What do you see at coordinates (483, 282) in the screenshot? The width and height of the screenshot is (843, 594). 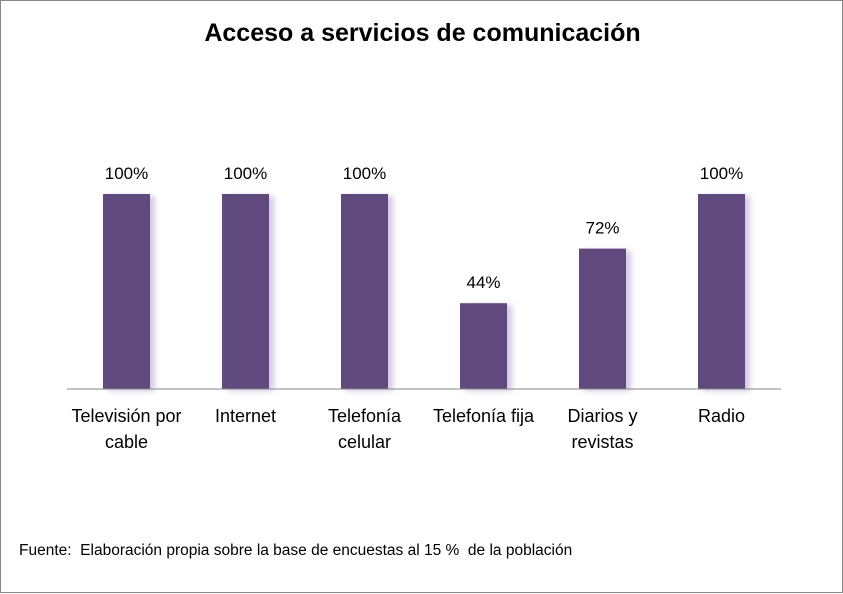 I see `value-label-3: 44%` at bounding box center [483, 282].